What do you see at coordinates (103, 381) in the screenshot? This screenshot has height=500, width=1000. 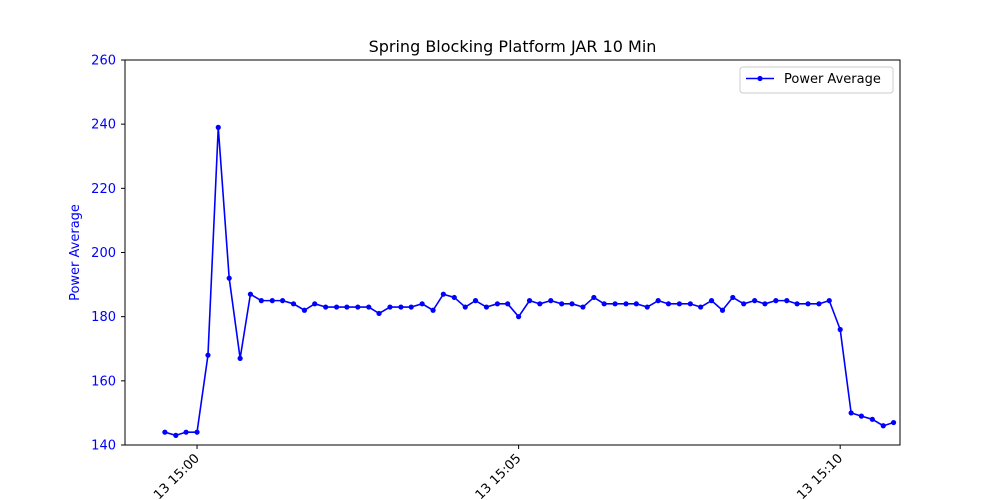 I see `y-tick-label: 160` at bounding box center [103, 381].